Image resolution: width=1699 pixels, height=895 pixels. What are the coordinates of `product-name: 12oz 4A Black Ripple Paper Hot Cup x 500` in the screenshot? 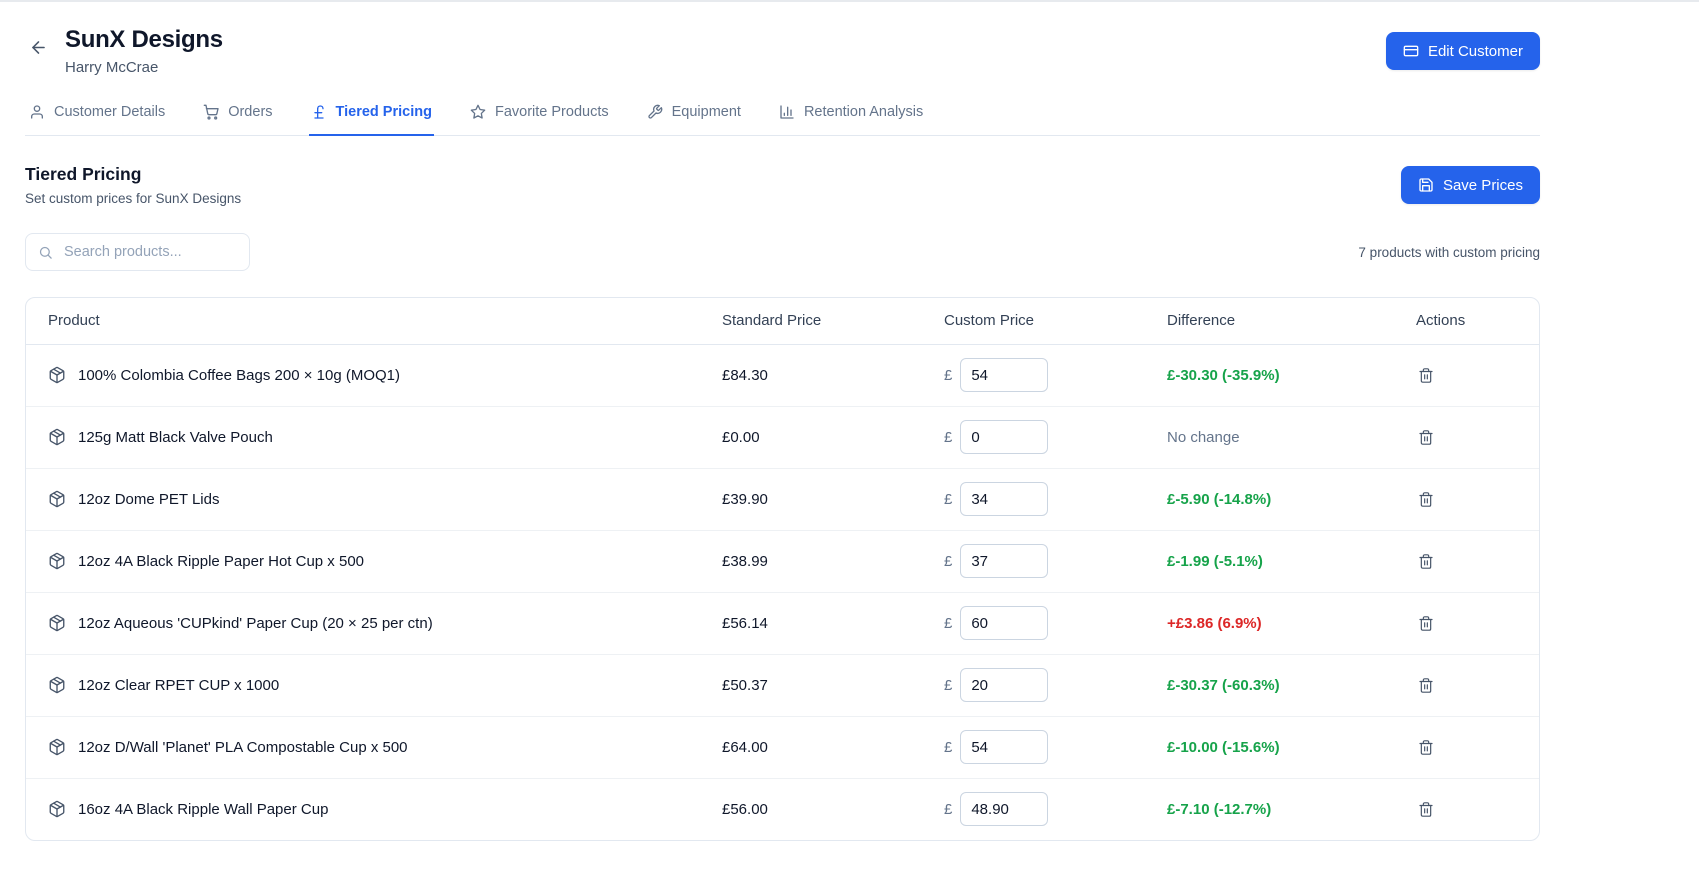 It's located at (221, 561).